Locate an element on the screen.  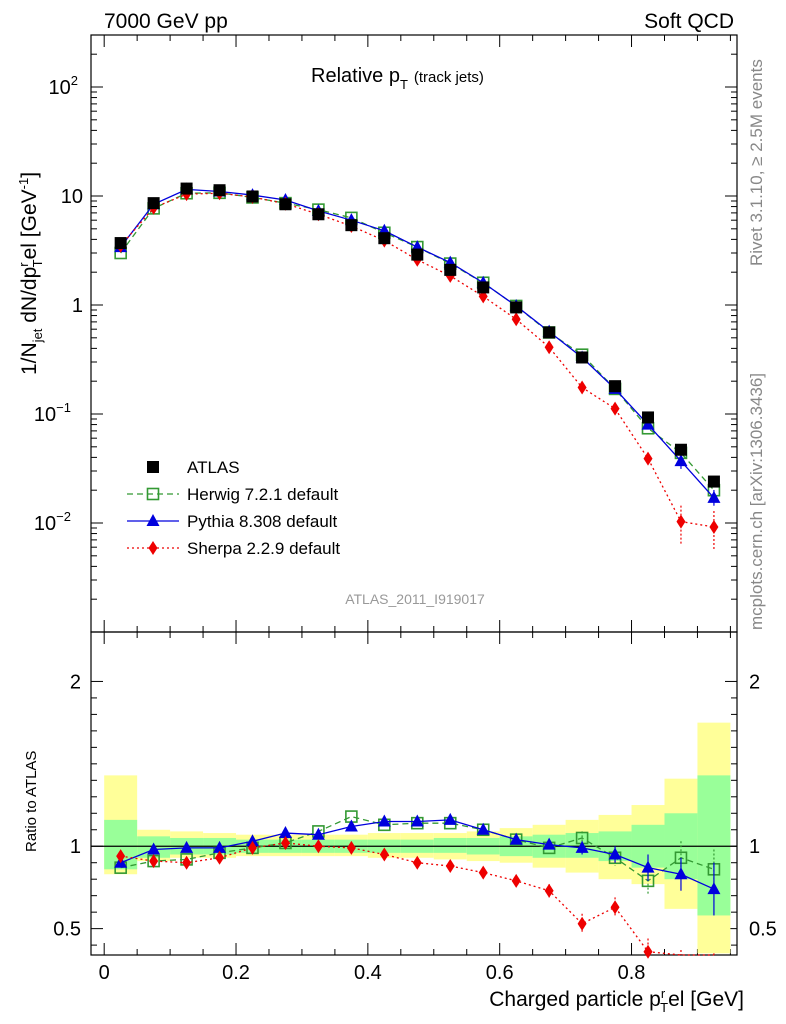
title-main: Relative p is located at coordinates (355, 76).